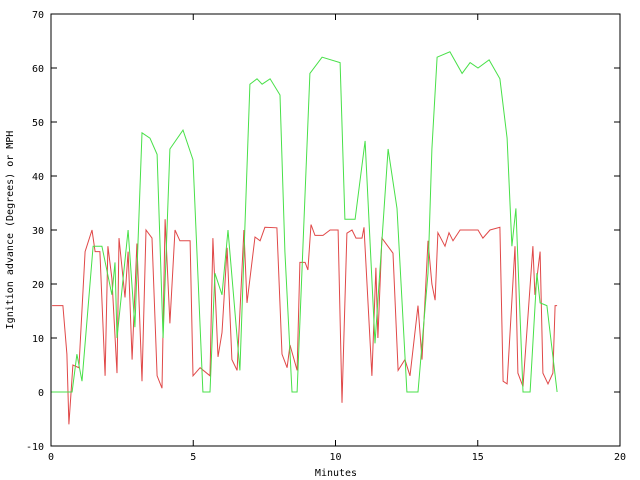  Describe the element at coordinates (10, 230) in the screenshot. I see `y-axis-label: Ignition advance (Degrees) or MPH` at that location.